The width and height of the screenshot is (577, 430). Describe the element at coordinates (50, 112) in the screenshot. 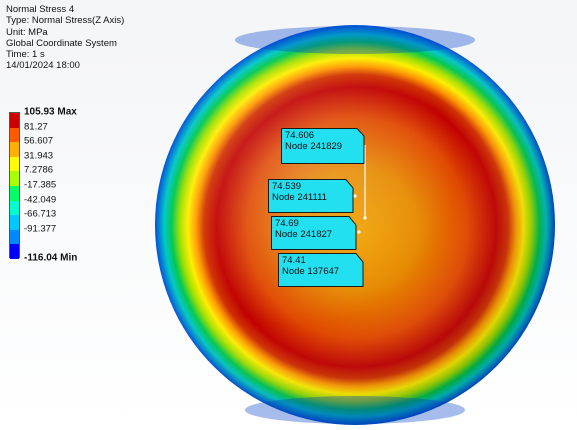

I see `legend-max-label: 105.93 Max` at that location.